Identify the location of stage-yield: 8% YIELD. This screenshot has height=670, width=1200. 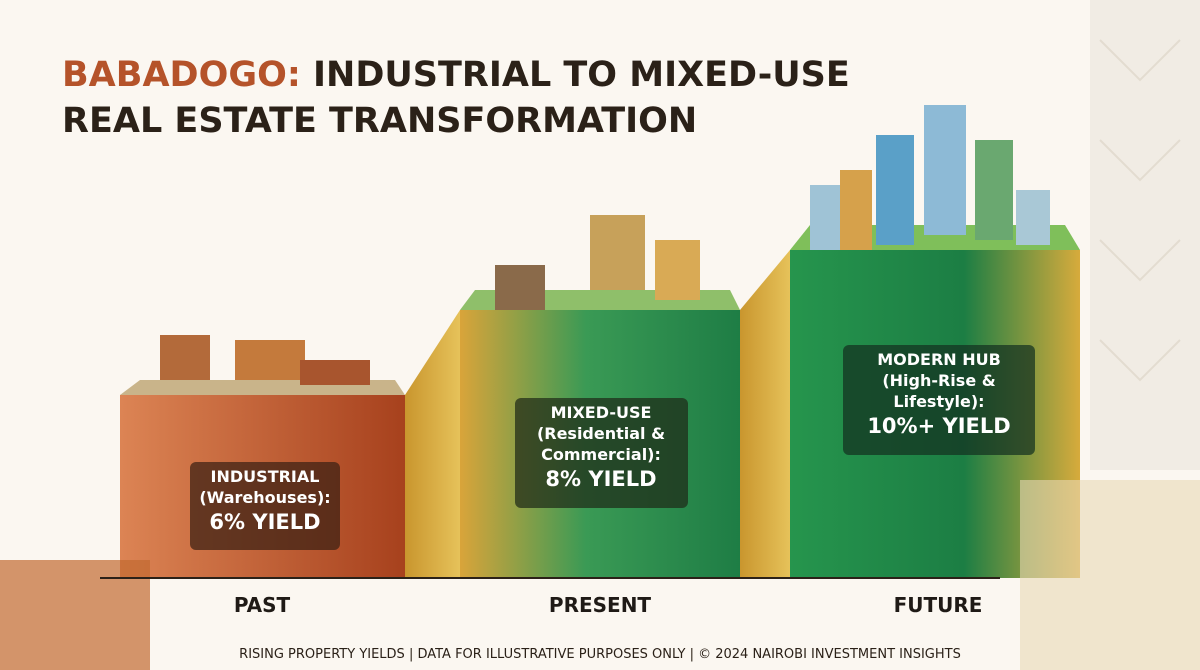
(600, 479).